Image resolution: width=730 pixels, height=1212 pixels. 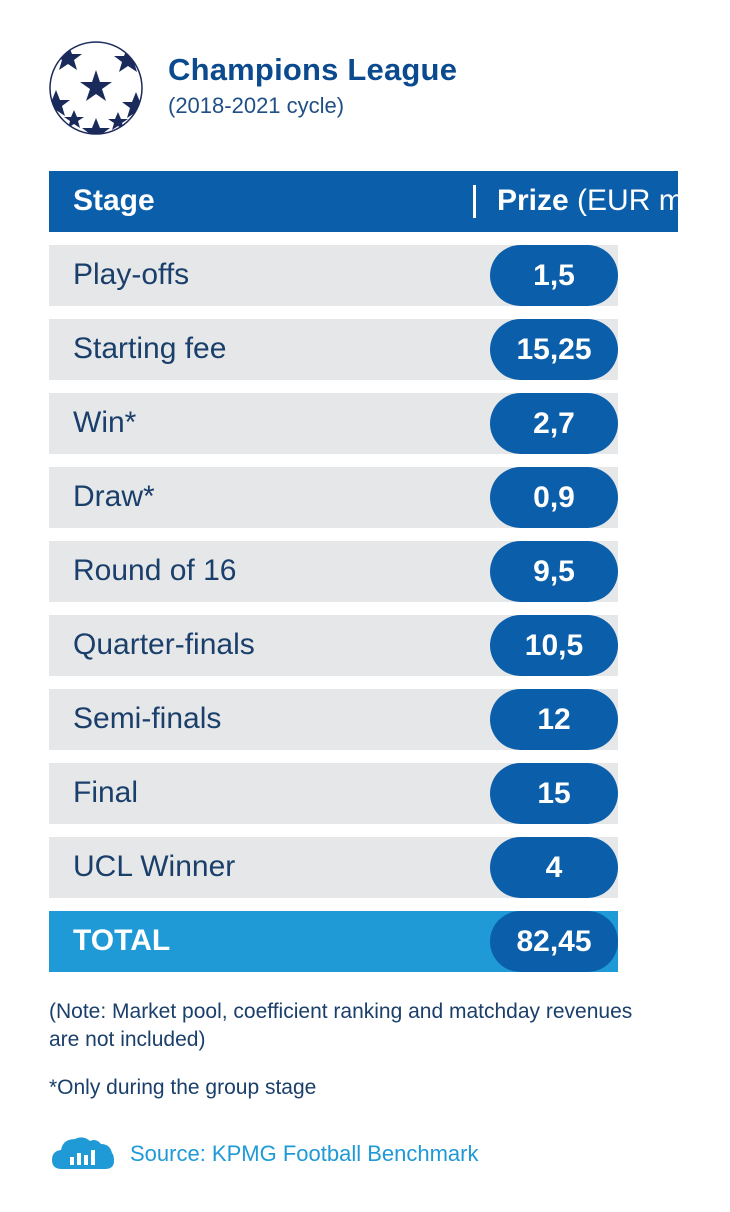 I want to click on source-text: Source: KPMG Football Benchmark, so click(x=304, y=1153).